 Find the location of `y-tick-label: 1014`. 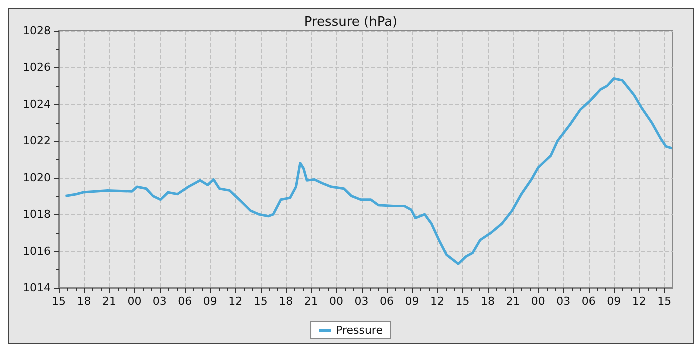

y-tick-label: 1014 is located at coordinates (37, 288).